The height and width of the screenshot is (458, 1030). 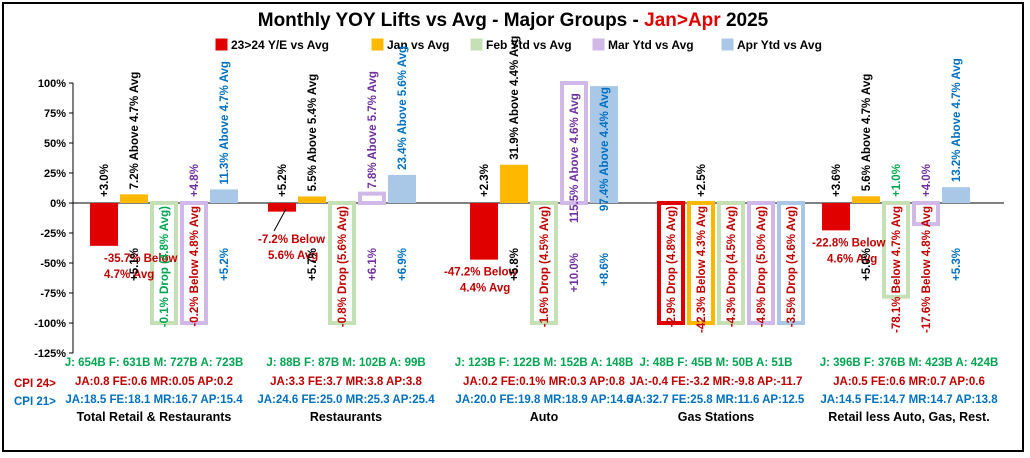 I want to click on category-label: Restaurants, so click(x=346, y=417).